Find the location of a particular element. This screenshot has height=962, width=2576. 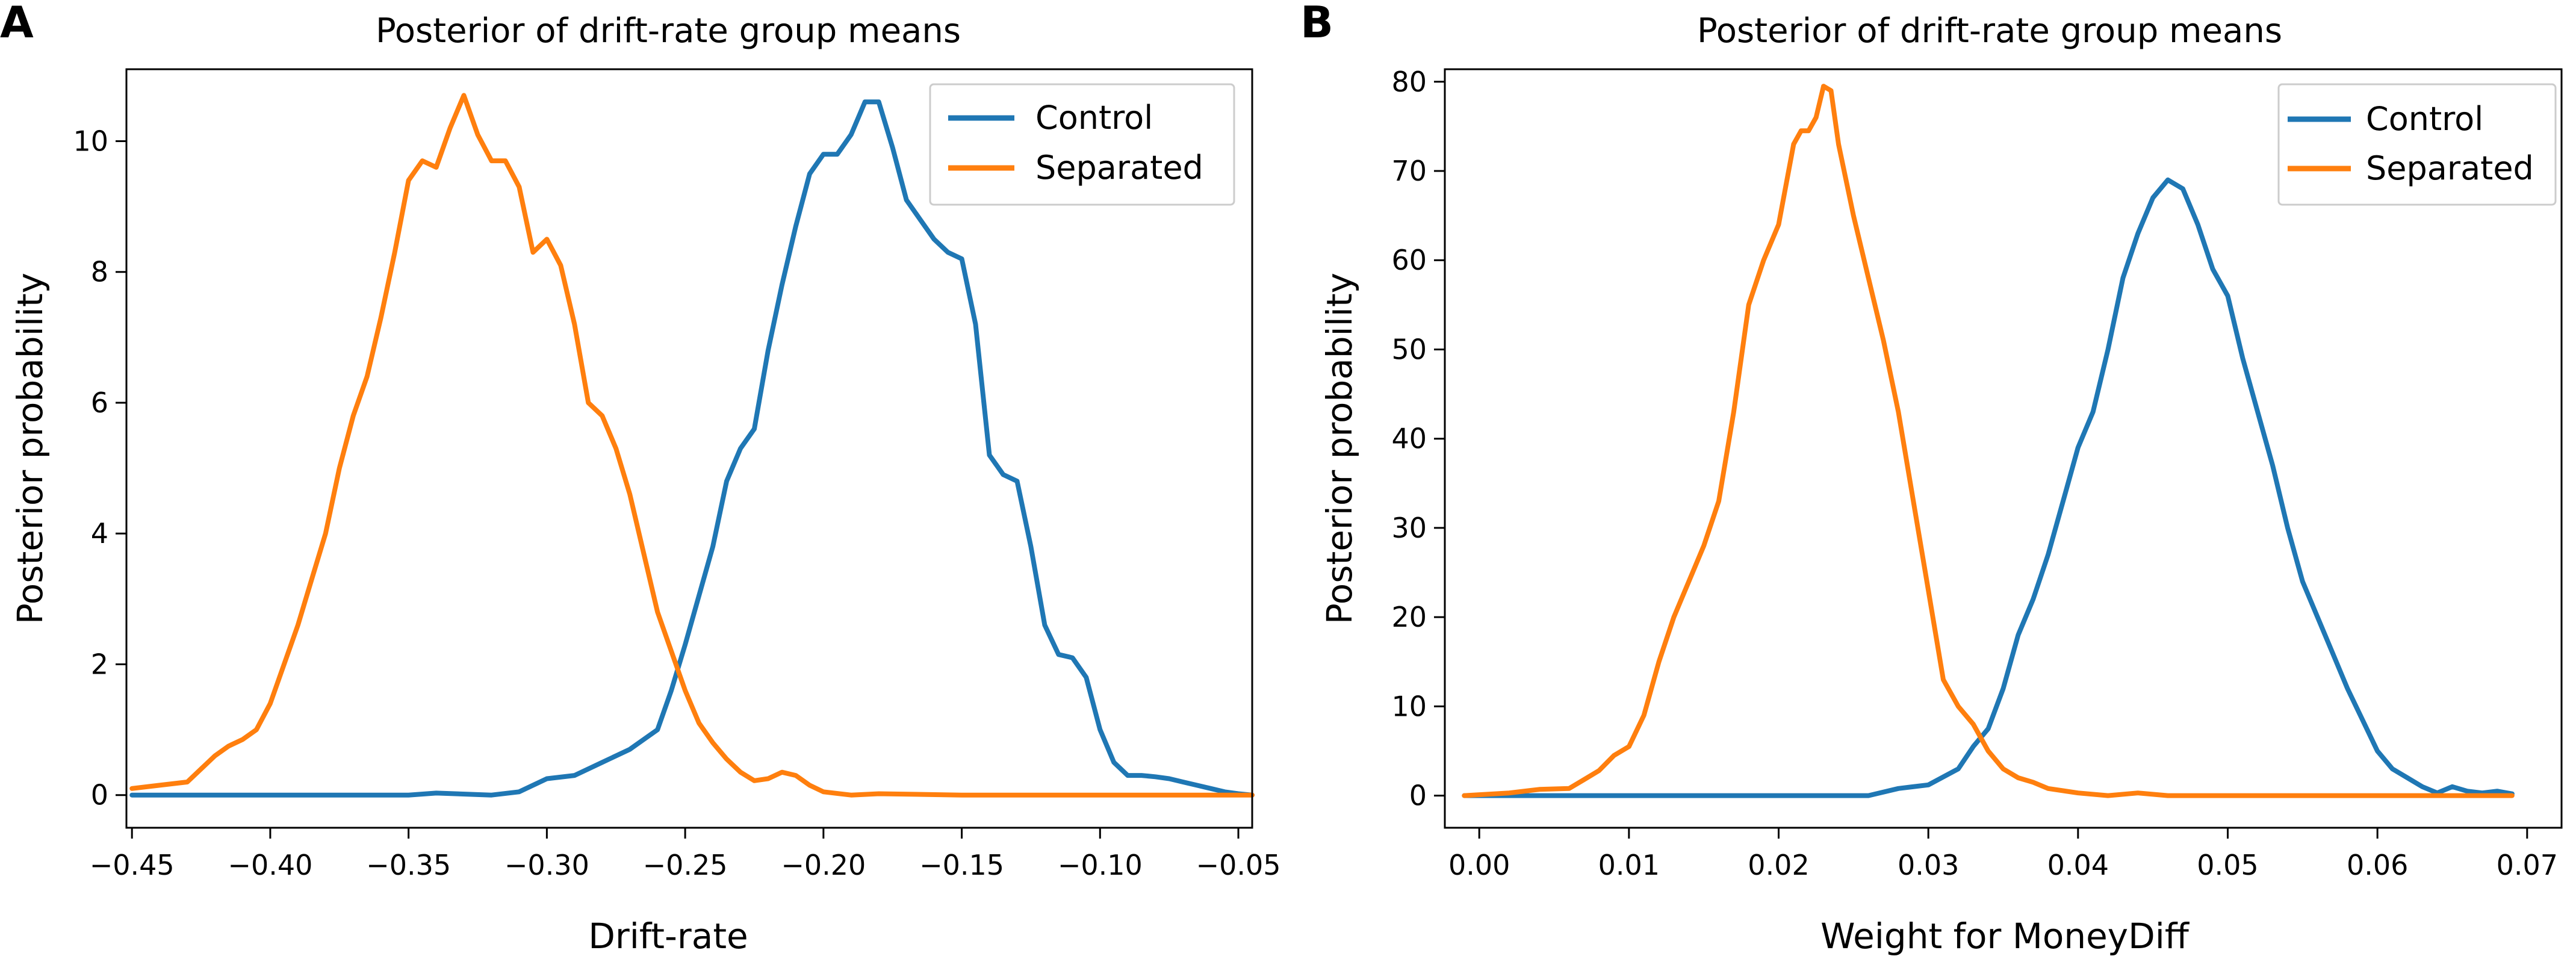

legend-box-a is located at coordinates (1082, 144).